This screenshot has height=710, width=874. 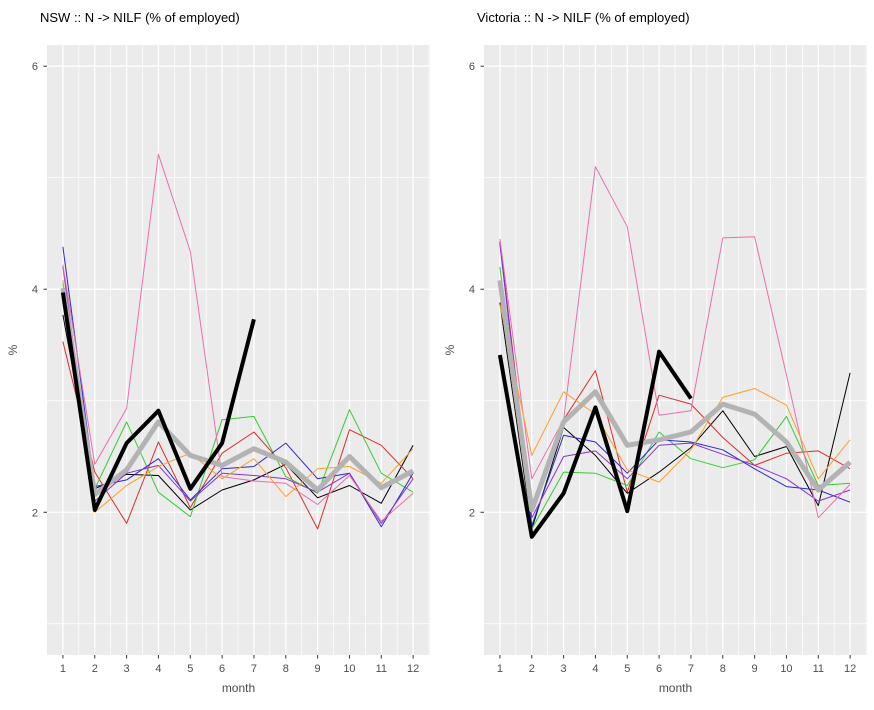 I want to click on series-year-black, so click(x=675, y=416).